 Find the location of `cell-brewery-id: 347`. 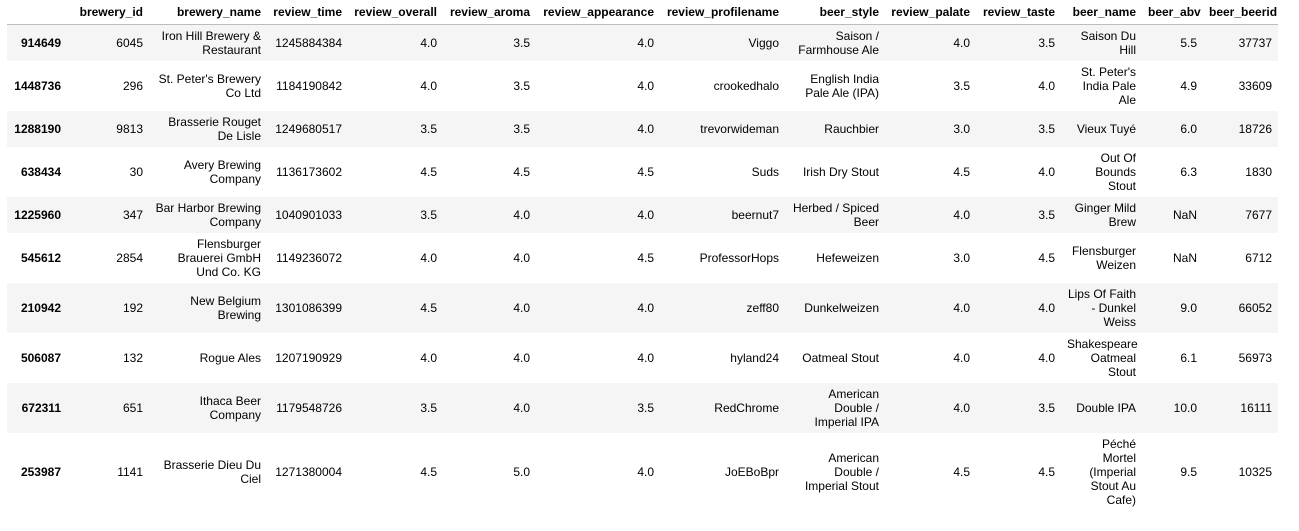

cell-brewery-id: 347 is located at coordinates (132, 215).